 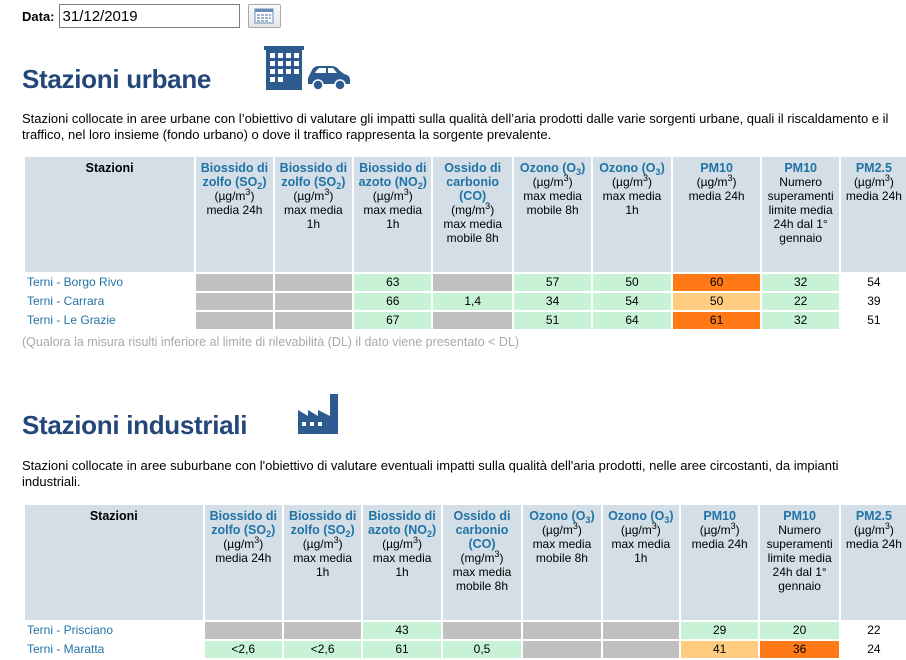 I want to click on value-cell: 41, so click(x=719, y=649).